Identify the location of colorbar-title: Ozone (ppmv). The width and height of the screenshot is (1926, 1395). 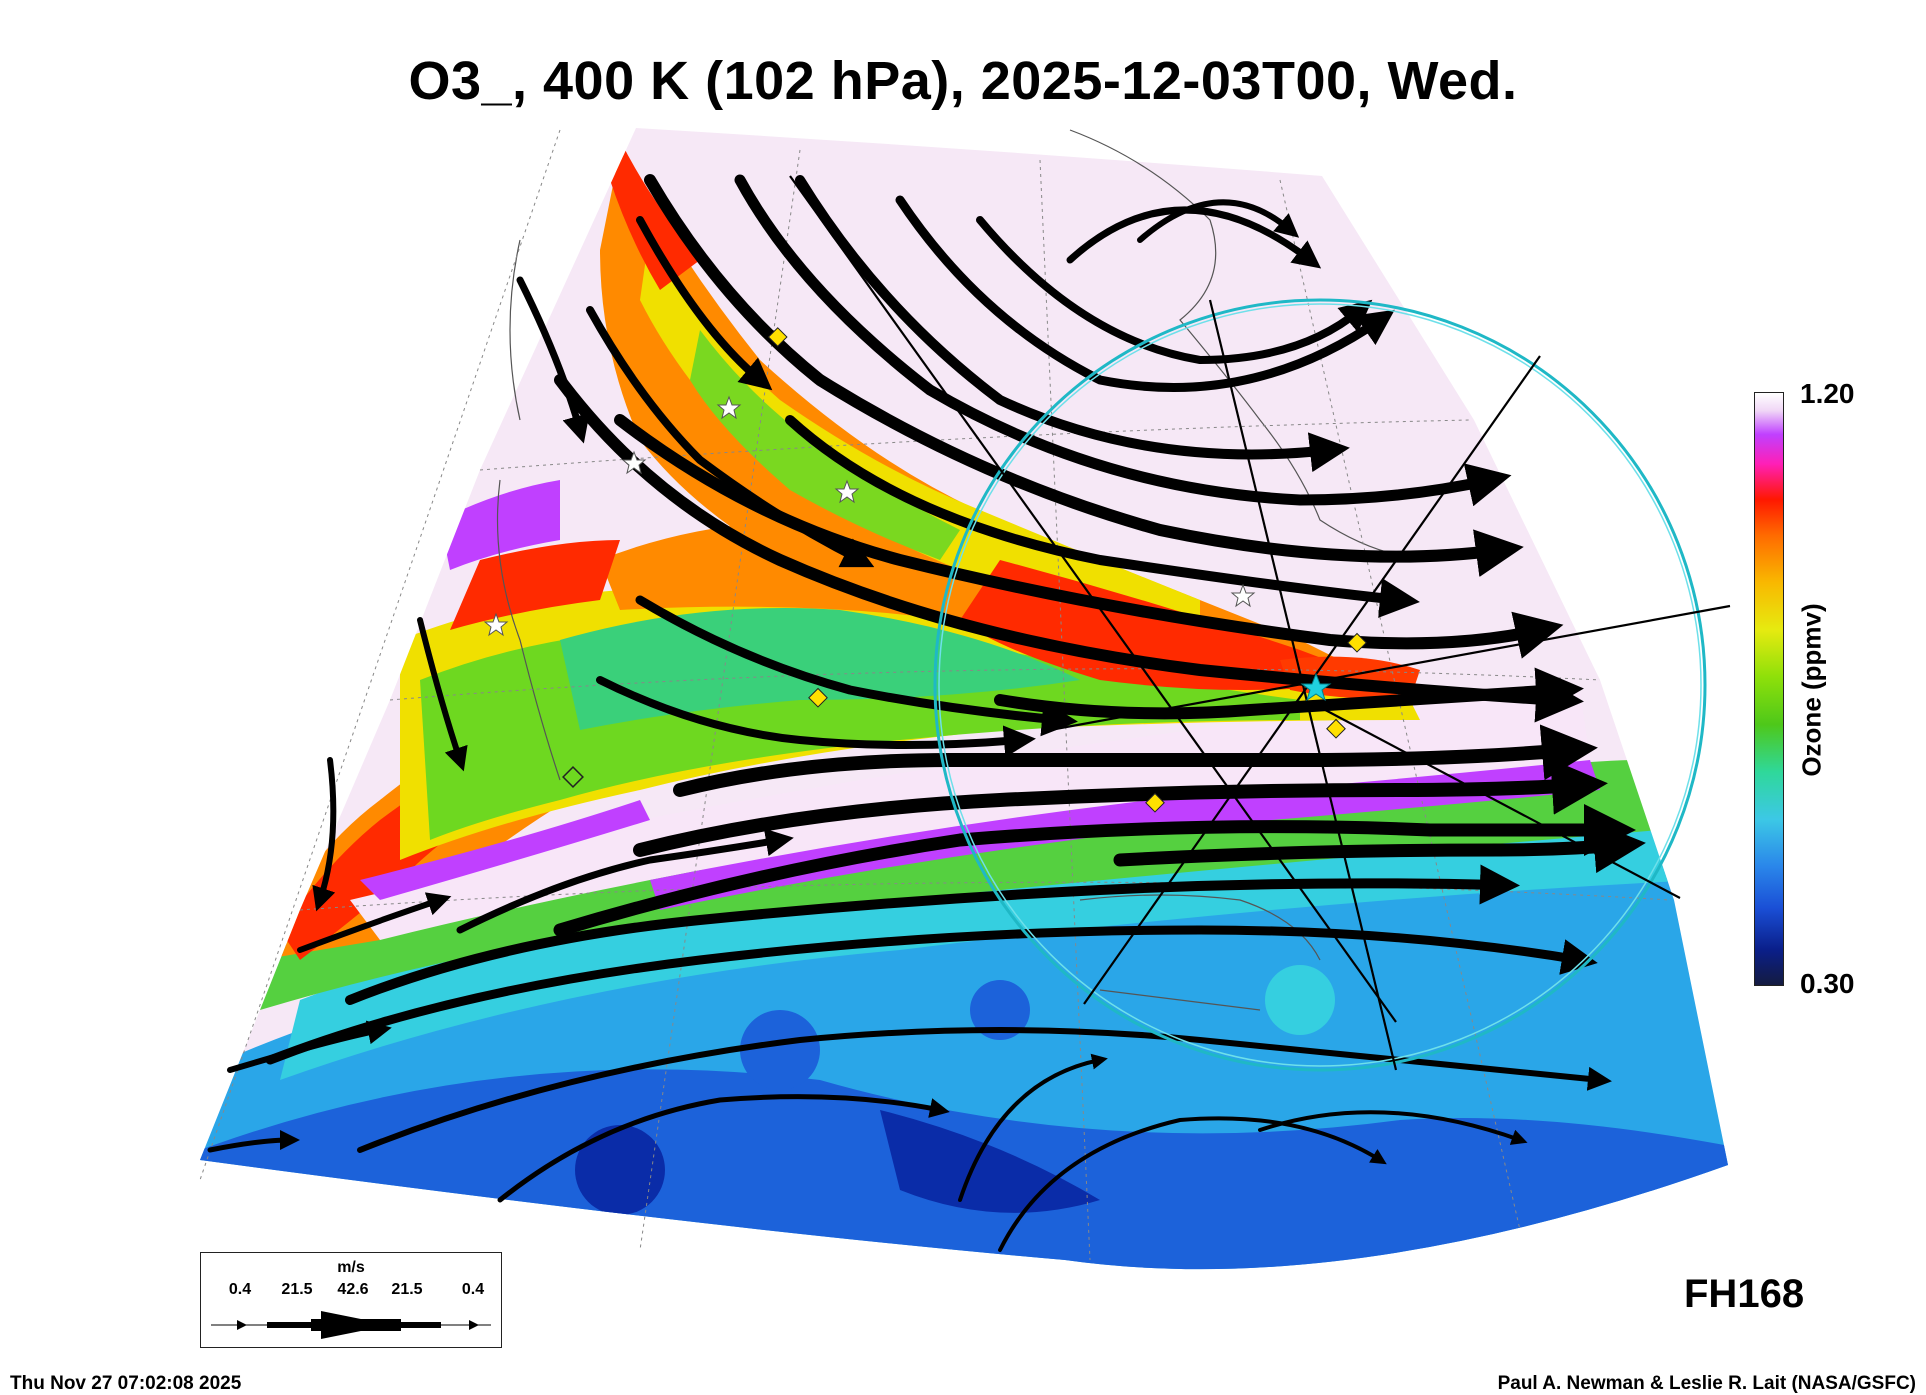
(1811, 690).